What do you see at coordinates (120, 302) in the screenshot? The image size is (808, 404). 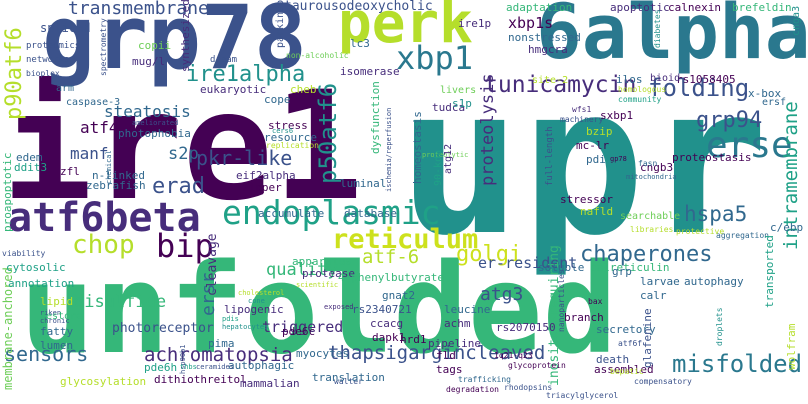 I see `word: disulfide` at bounding box center [120, 302].